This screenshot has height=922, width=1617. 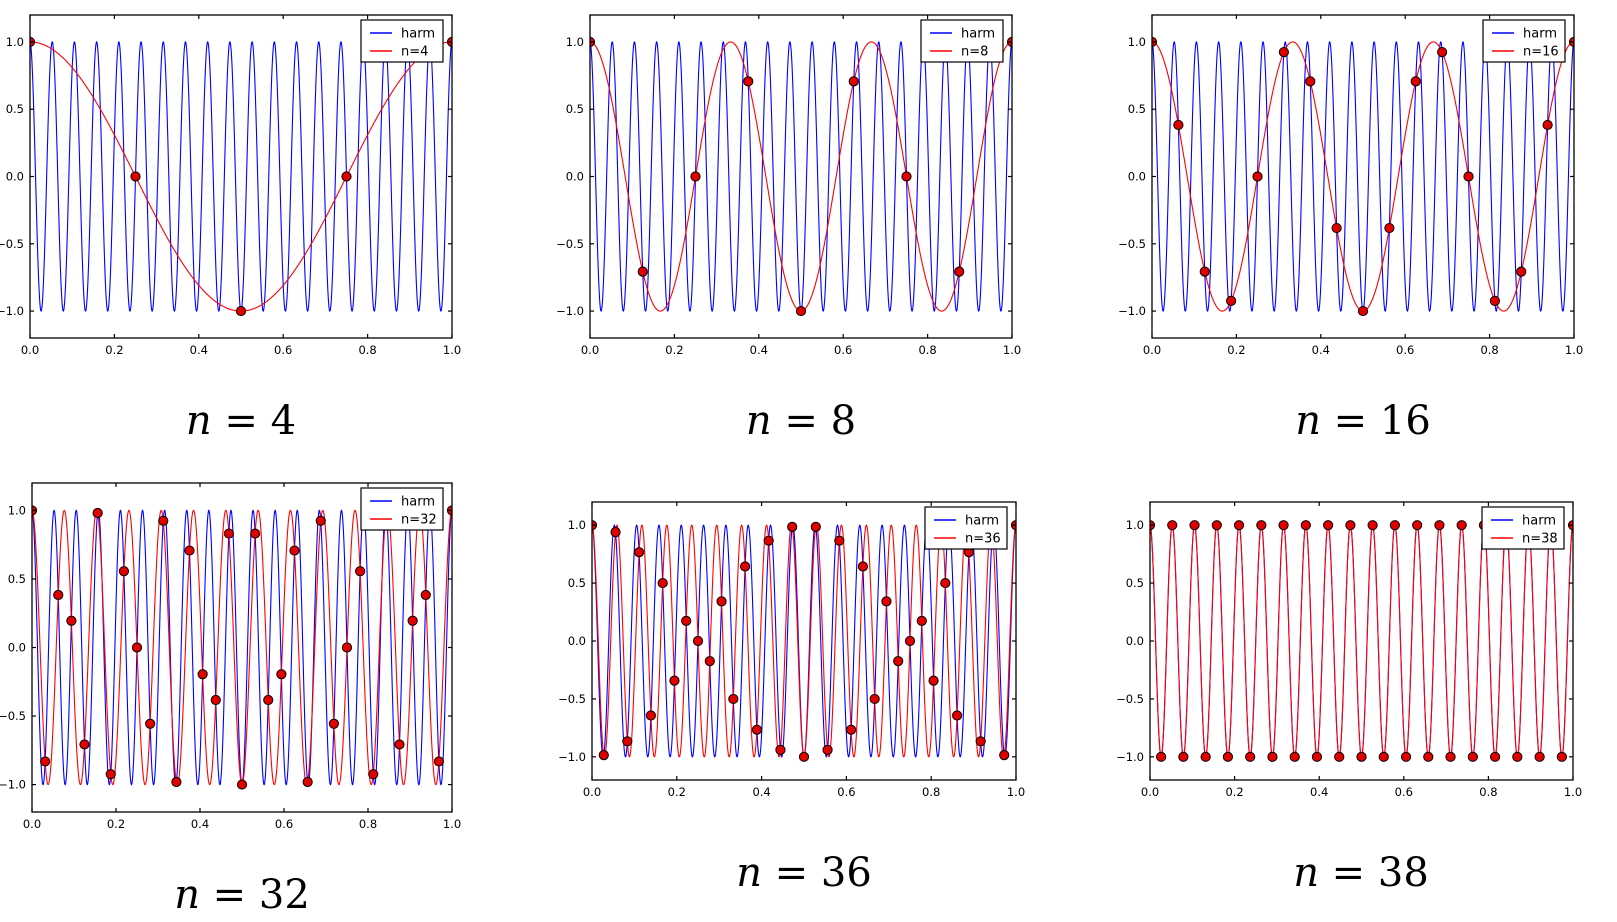 I want to click on svg-text: n=16, so click(x=1541, y=52).